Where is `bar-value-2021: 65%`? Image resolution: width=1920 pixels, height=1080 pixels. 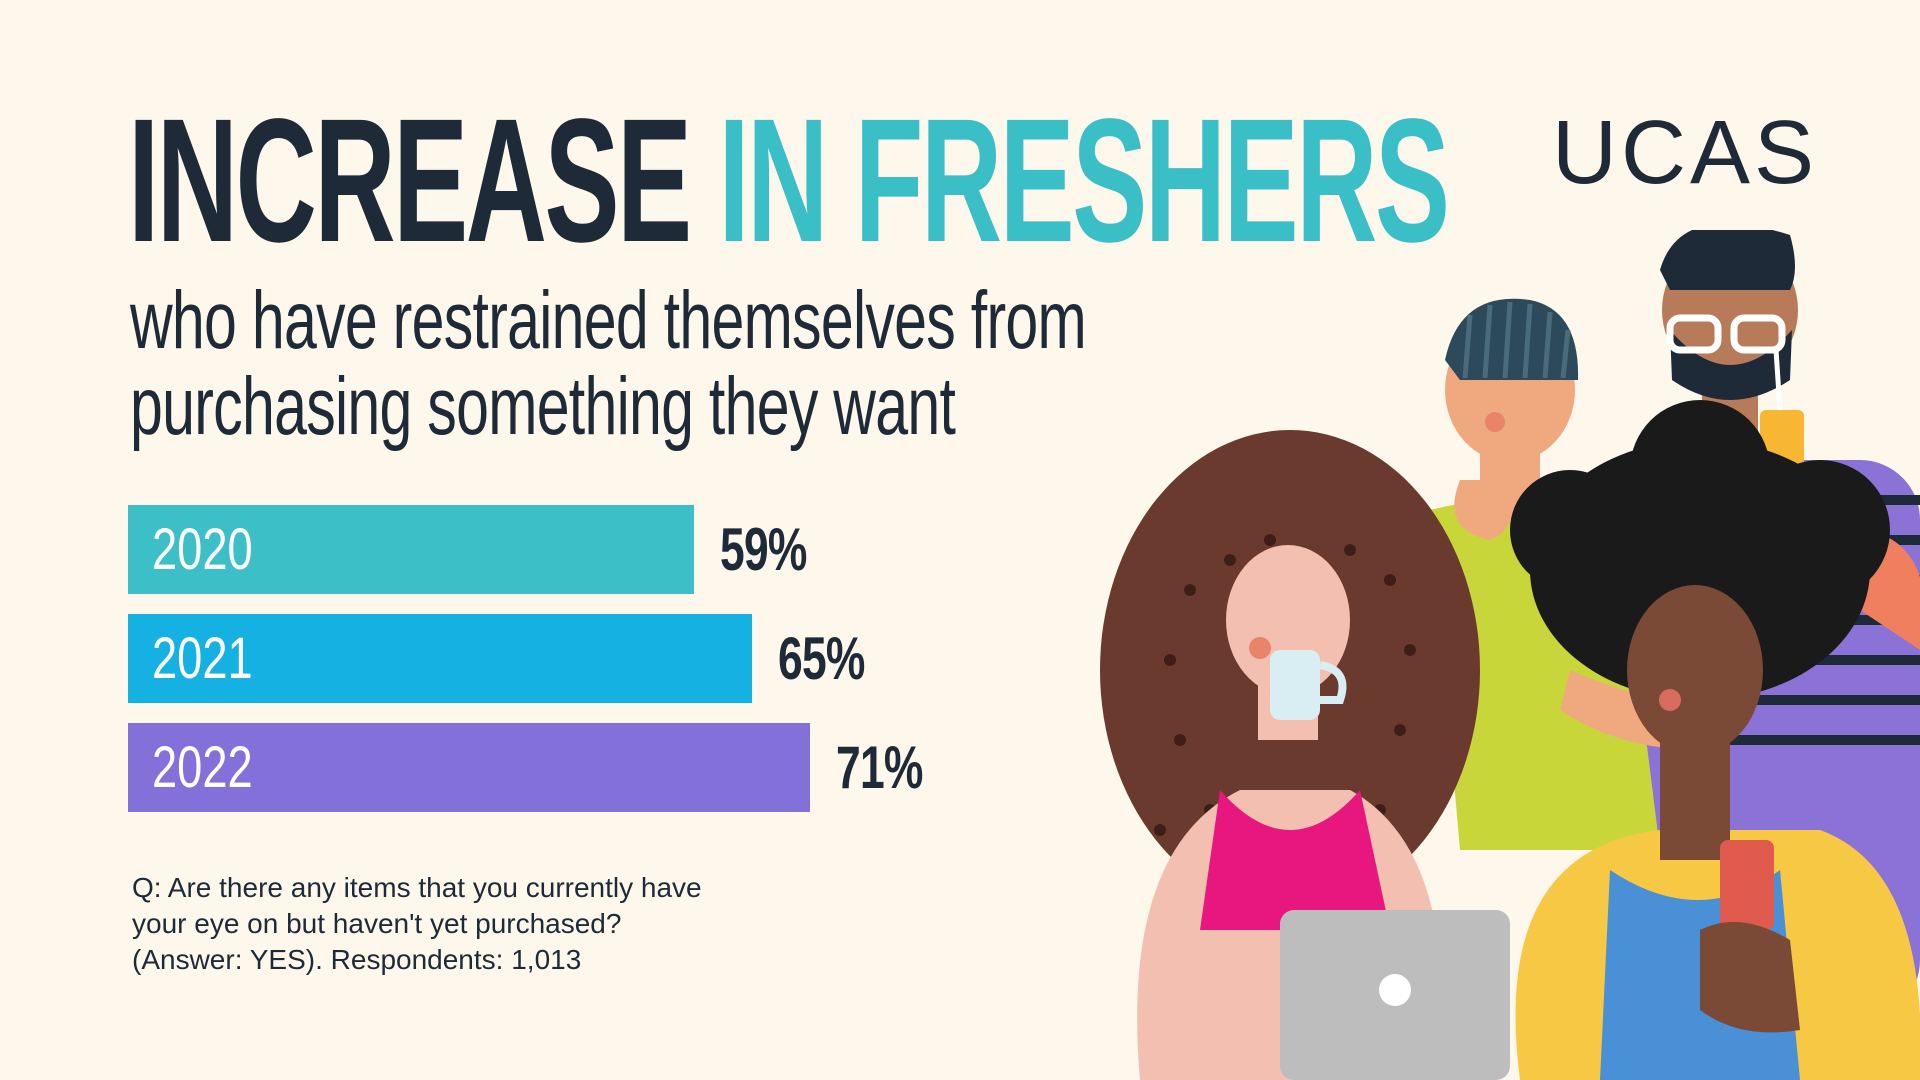 bar-value-2021: 65% is located at coordinates (821, 658).